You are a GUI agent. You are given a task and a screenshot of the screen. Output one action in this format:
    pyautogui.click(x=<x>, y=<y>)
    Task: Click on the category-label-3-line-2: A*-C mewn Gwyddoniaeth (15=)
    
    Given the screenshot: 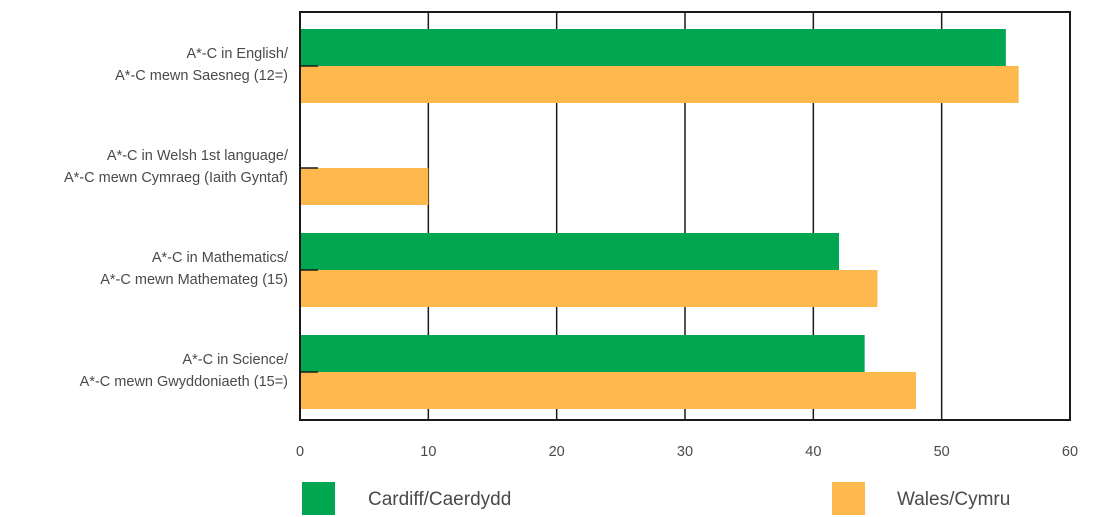 What is the action you would take?
    pyautogui.click(x=184, y=382)
    